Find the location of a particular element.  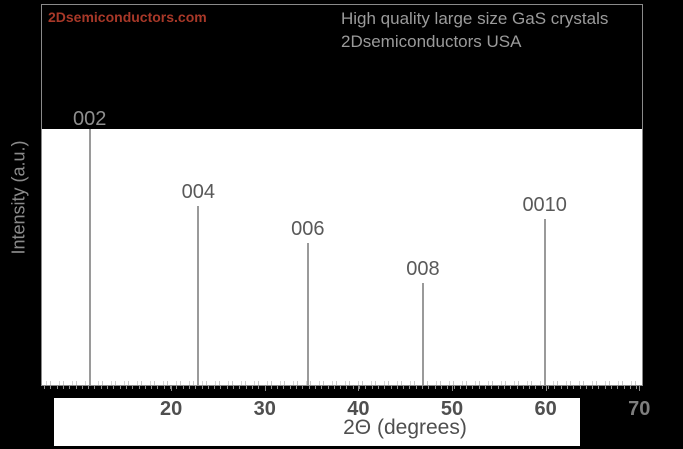

x-tick-label-40: 40 is located at coordinates (358, 409).